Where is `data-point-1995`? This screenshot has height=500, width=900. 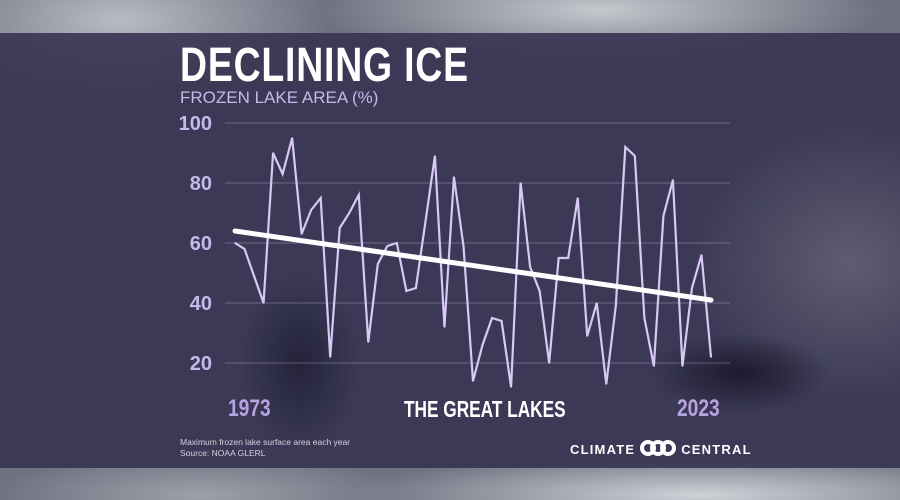 data-point-1995 is located at coordinates (444, 327).